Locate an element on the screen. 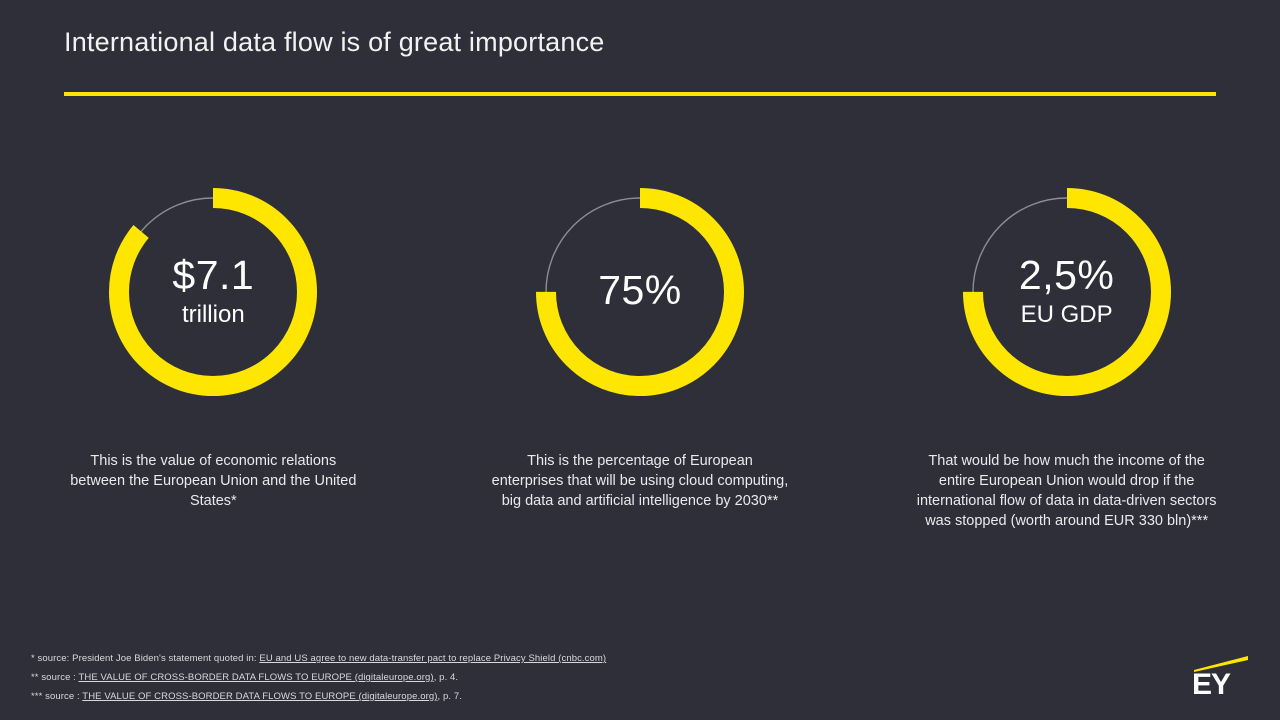  donut-chart-2: 75% is located at coordinates (640, 292).